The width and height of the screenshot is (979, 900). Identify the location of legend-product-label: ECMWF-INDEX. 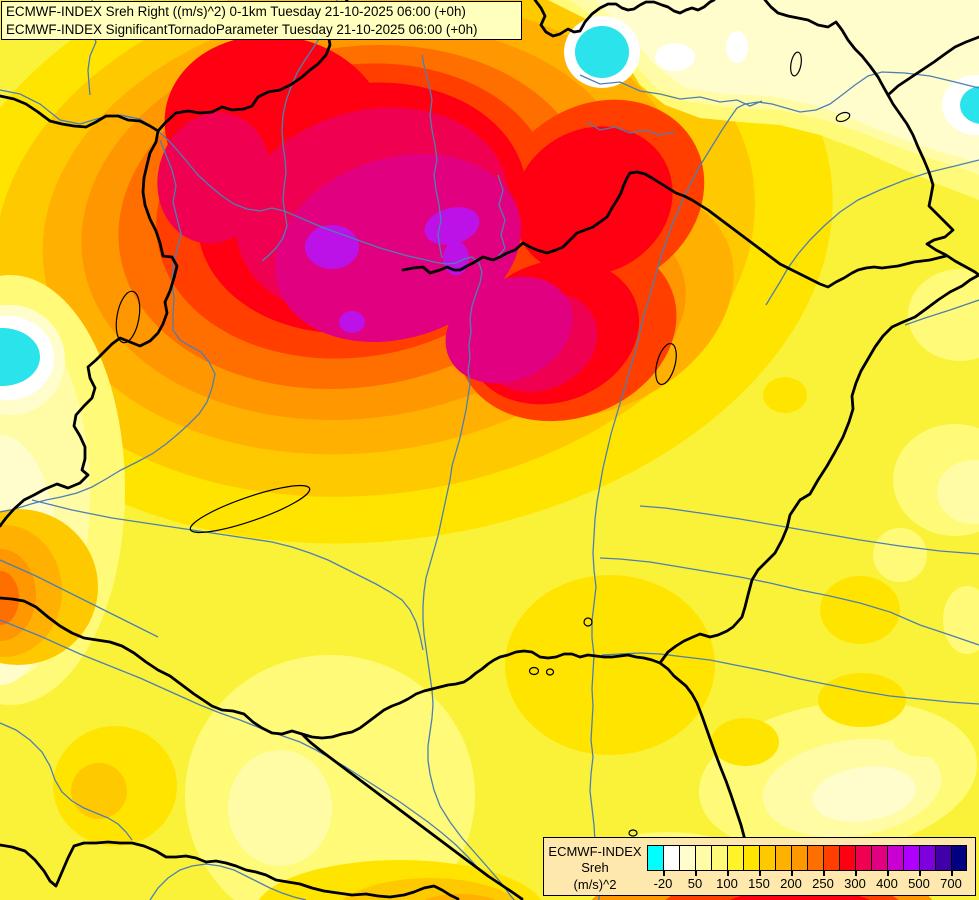
(595, 851).